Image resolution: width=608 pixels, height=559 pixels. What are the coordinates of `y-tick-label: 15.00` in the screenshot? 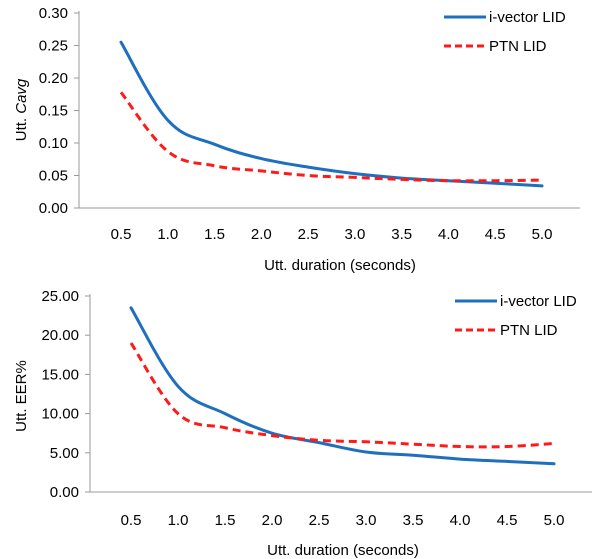 It's located at (60, 374).